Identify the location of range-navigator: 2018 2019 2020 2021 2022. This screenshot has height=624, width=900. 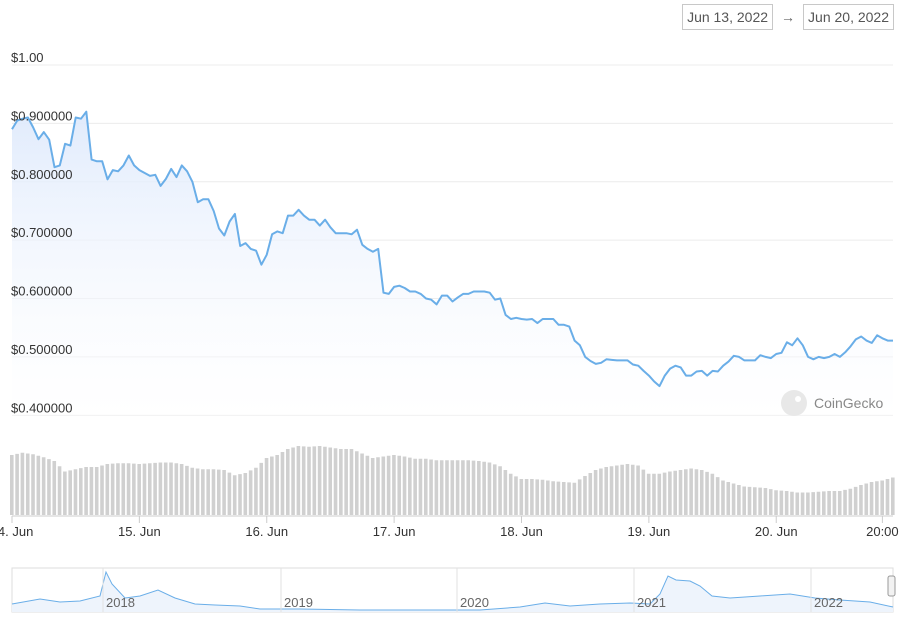
(453, 590).